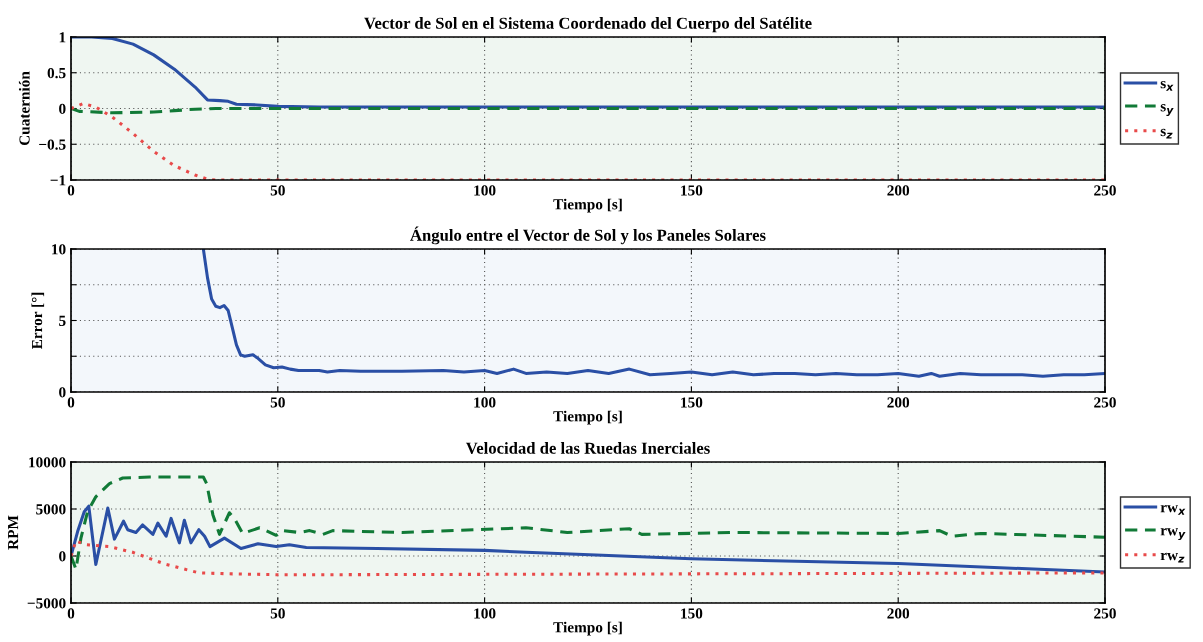 This screenshot has width=1203, height=642. I want to click on y-axis-title: RPM, so click(13, 532).